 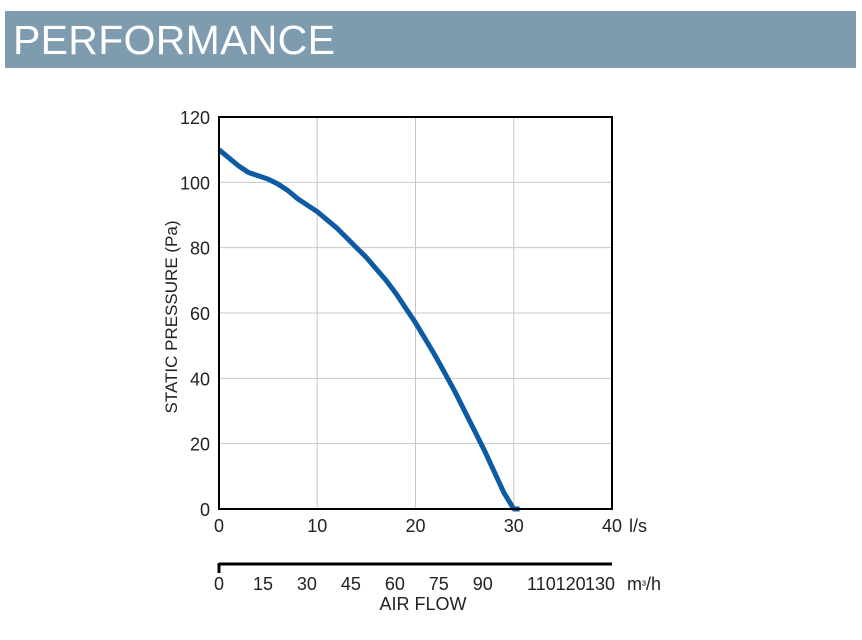 I want to click on y-tick-label: 60, so click(x=200, y=314).